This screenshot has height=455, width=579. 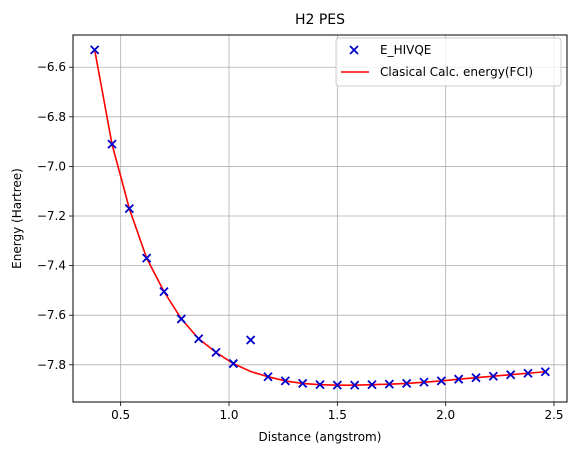 What do you see at coordinates (51, 365) in the screenshot?
I see `y-tick-label: −7.8` at bounding box center [51, 365].